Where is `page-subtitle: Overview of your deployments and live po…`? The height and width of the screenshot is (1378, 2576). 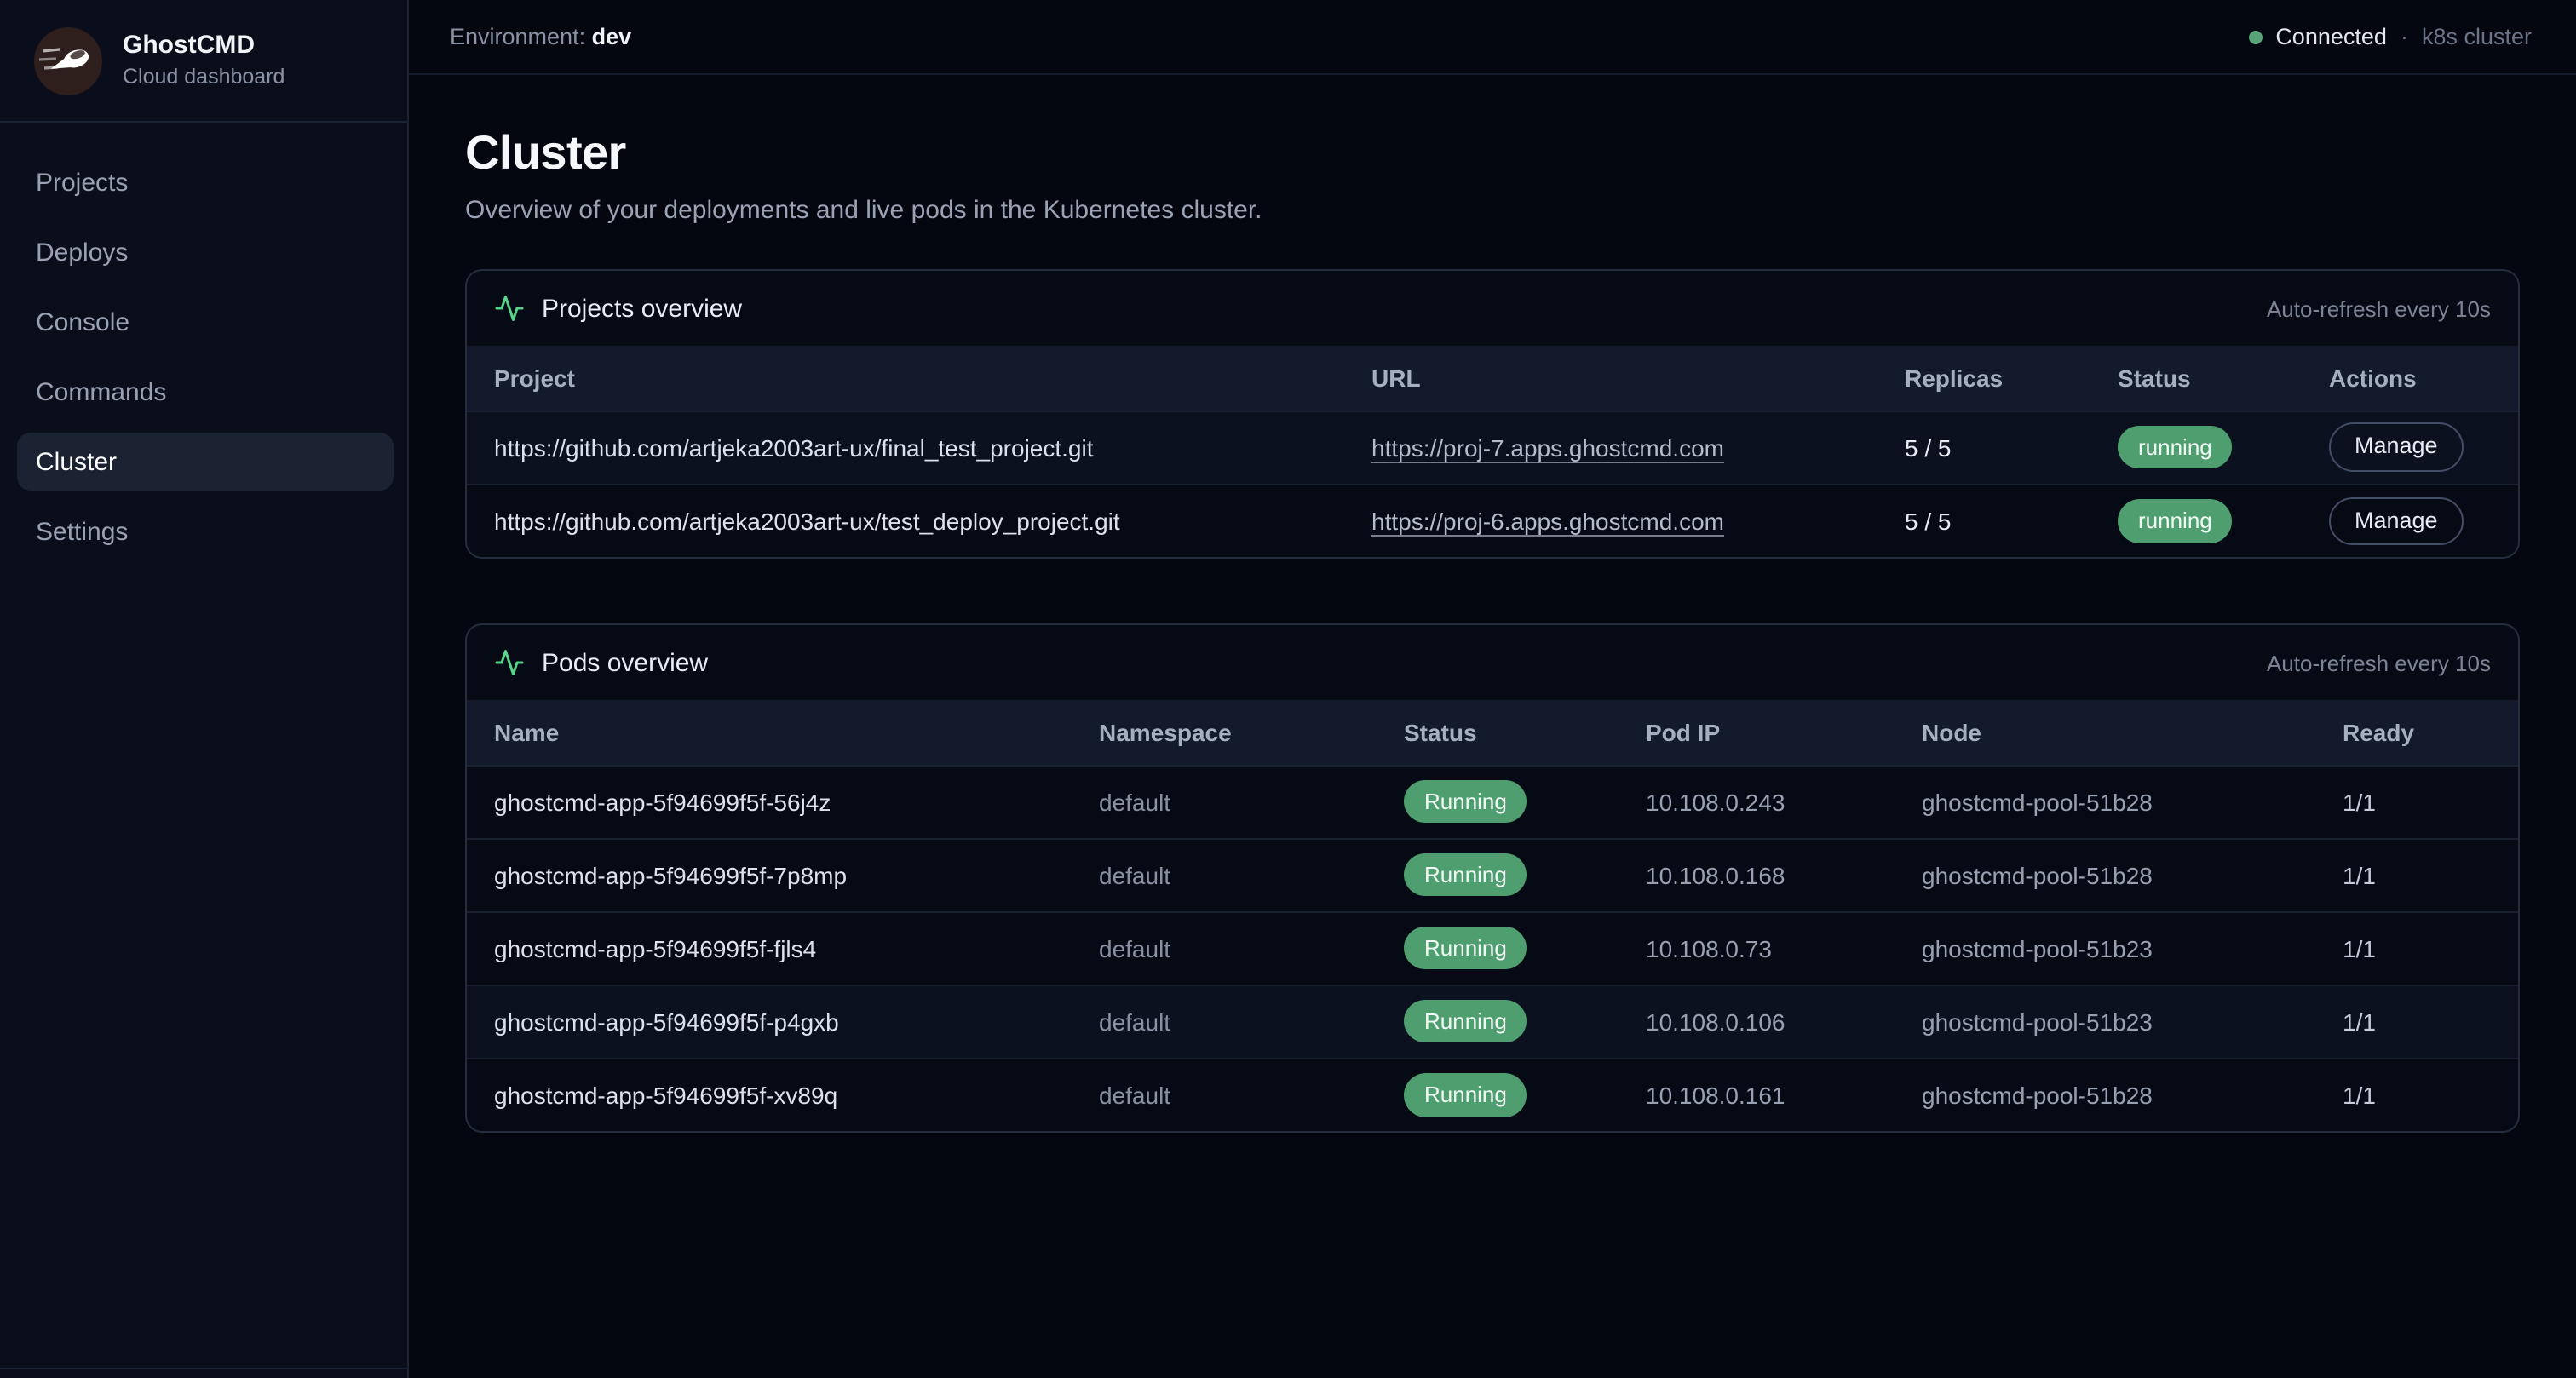
page-subtitle: Overview of your deployments and live po… is located at coordinates (864, 211).